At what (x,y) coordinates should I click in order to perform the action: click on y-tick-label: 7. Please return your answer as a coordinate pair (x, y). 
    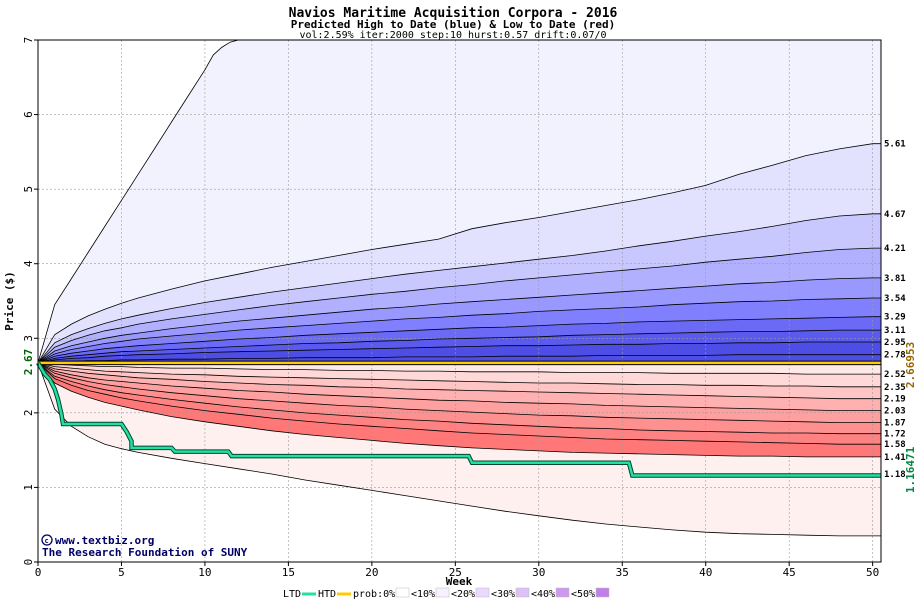
    Looking at the image, I should click on (28, 40).